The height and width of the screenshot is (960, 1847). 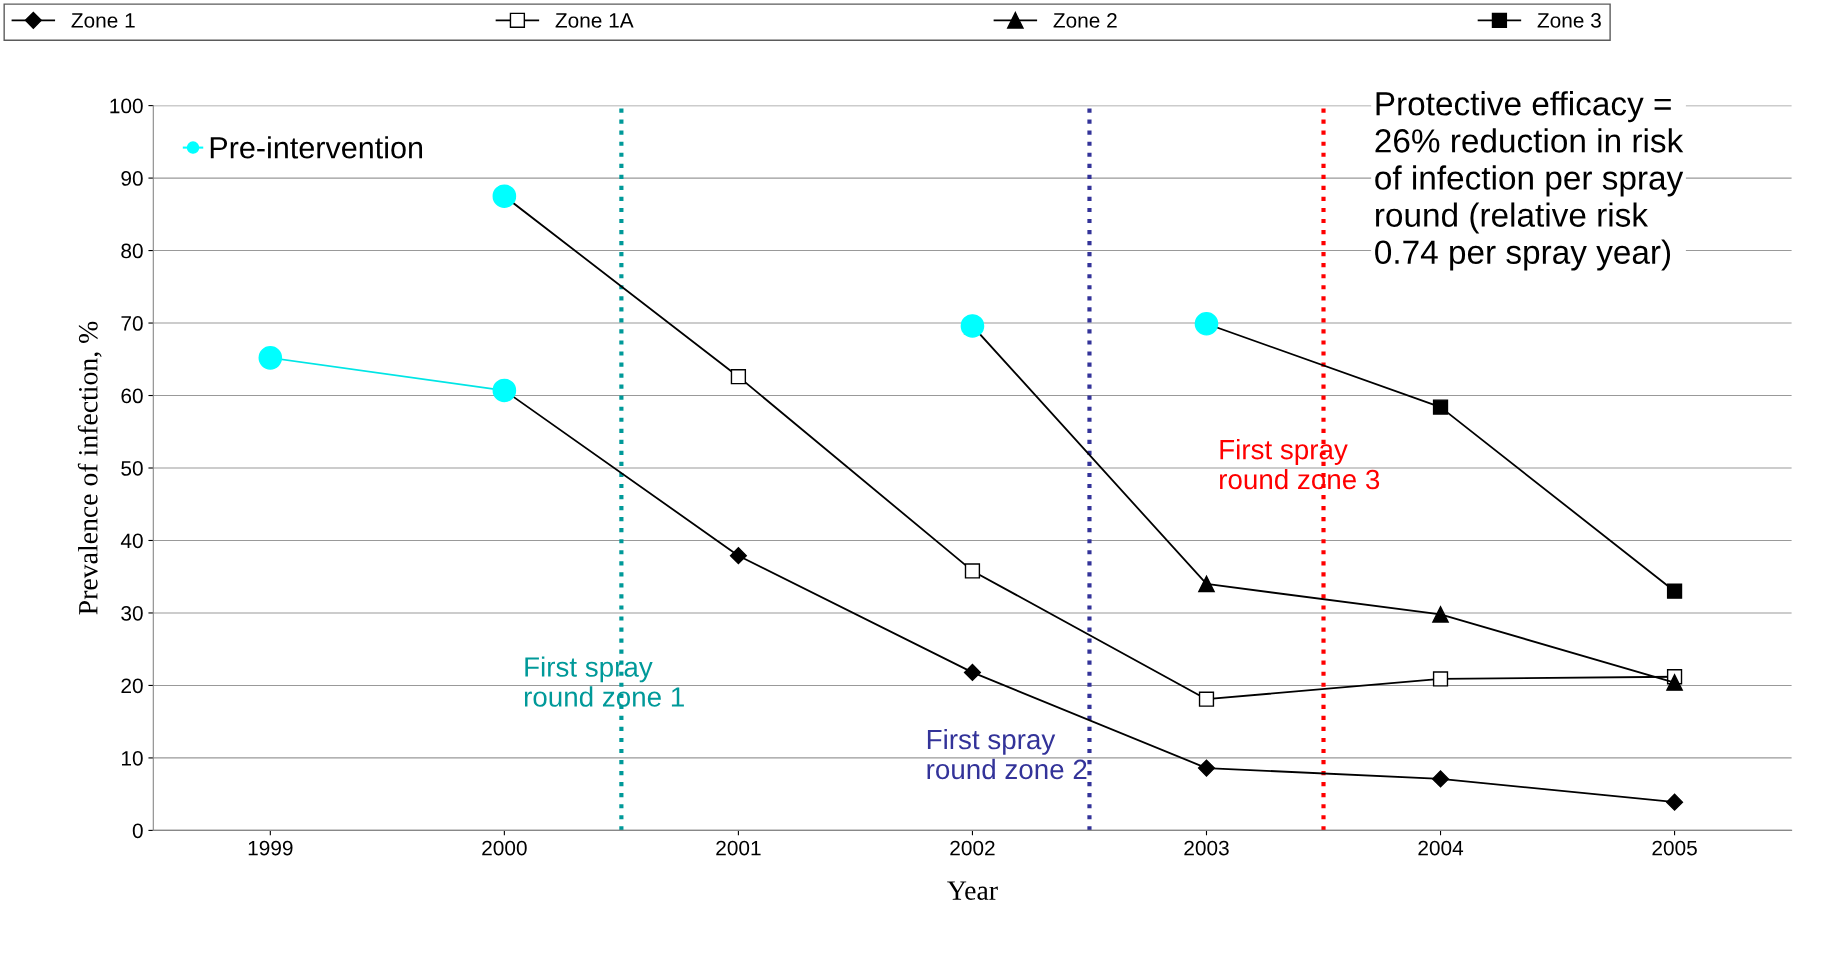 I want to click on y-tick-label: 60, so click(x=132, y=396).